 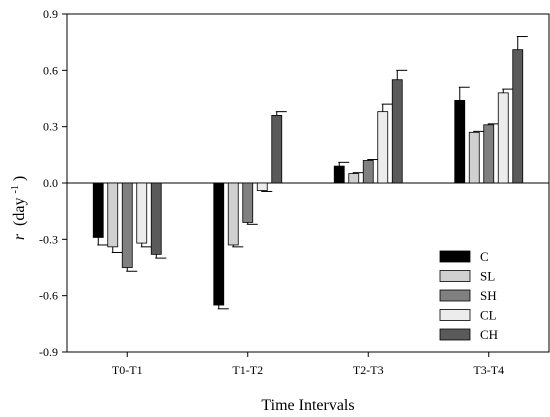 I want to click on x-tick-label: T2-T3, so click(x=368, y=370).